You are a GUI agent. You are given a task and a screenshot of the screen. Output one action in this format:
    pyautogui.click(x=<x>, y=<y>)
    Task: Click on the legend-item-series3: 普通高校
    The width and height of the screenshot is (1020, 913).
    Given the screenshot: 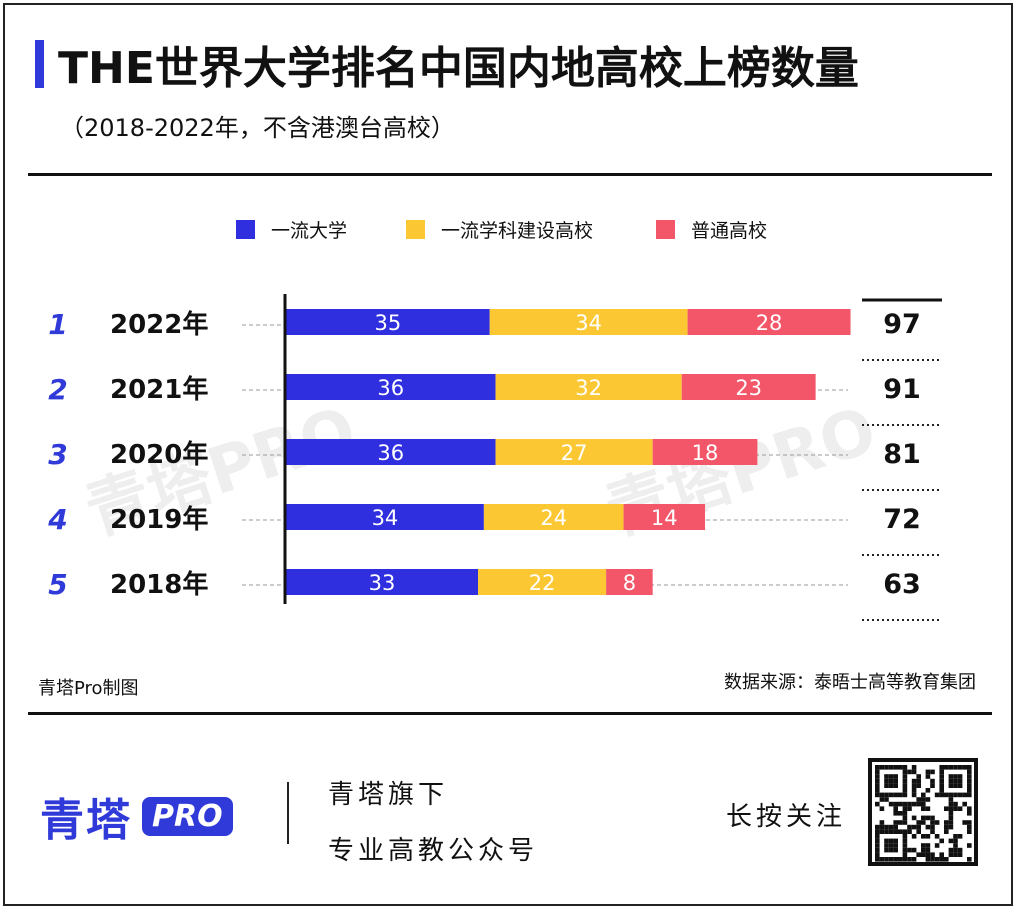 What is the action you would take?
    pyautogui.click(x=711, y=229)
    